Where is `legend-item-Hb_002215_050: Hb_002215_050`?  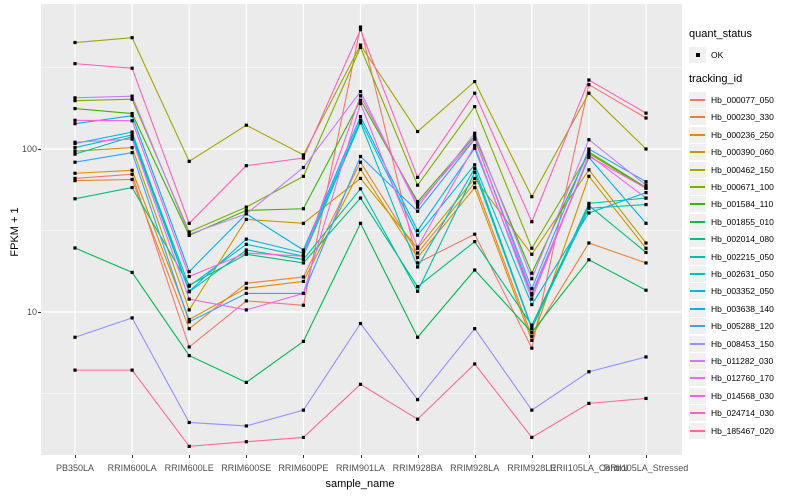
legend-item-Hb_002215_050: Hb_002215_050 is located at coordinates (744, 256).